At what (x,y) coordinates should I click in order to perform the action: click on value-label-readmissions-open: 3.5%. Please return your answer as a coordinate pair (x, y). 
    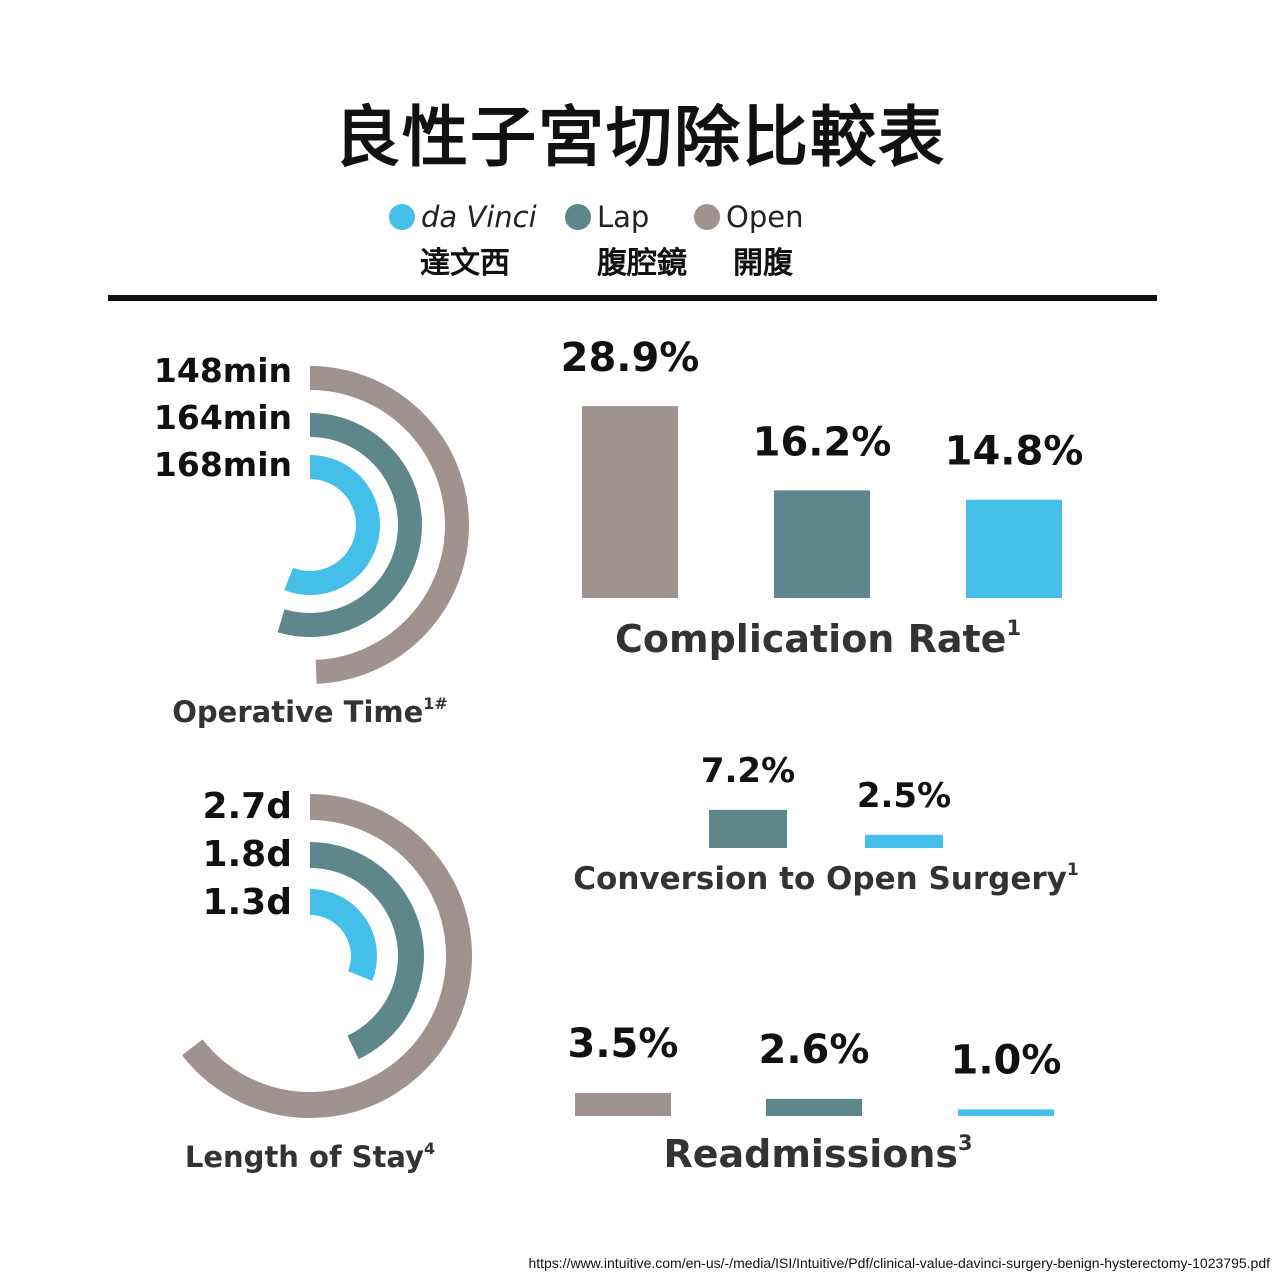
    Looking at the image, I should click on (623, 1044).